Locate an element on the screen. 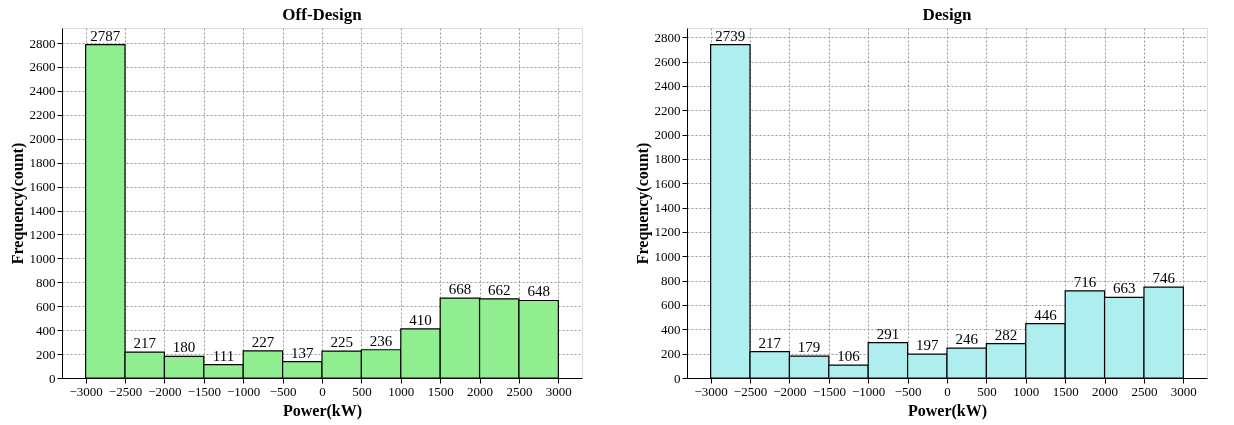 The width and height of the screenshot is (1234, 425). data-label: 137 is located at coordinates (303, 352).